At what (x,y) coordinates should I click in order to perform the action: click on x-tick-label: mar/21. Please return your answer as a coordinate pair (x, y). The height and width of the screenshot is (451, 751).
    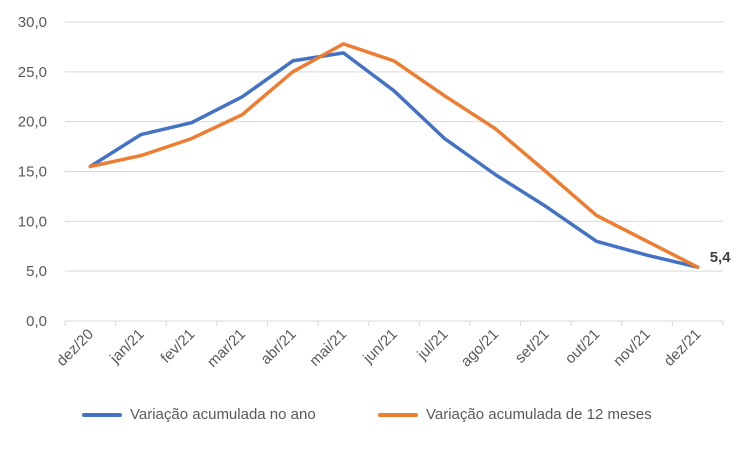
    Looking at the image, I should click on (226, 348).